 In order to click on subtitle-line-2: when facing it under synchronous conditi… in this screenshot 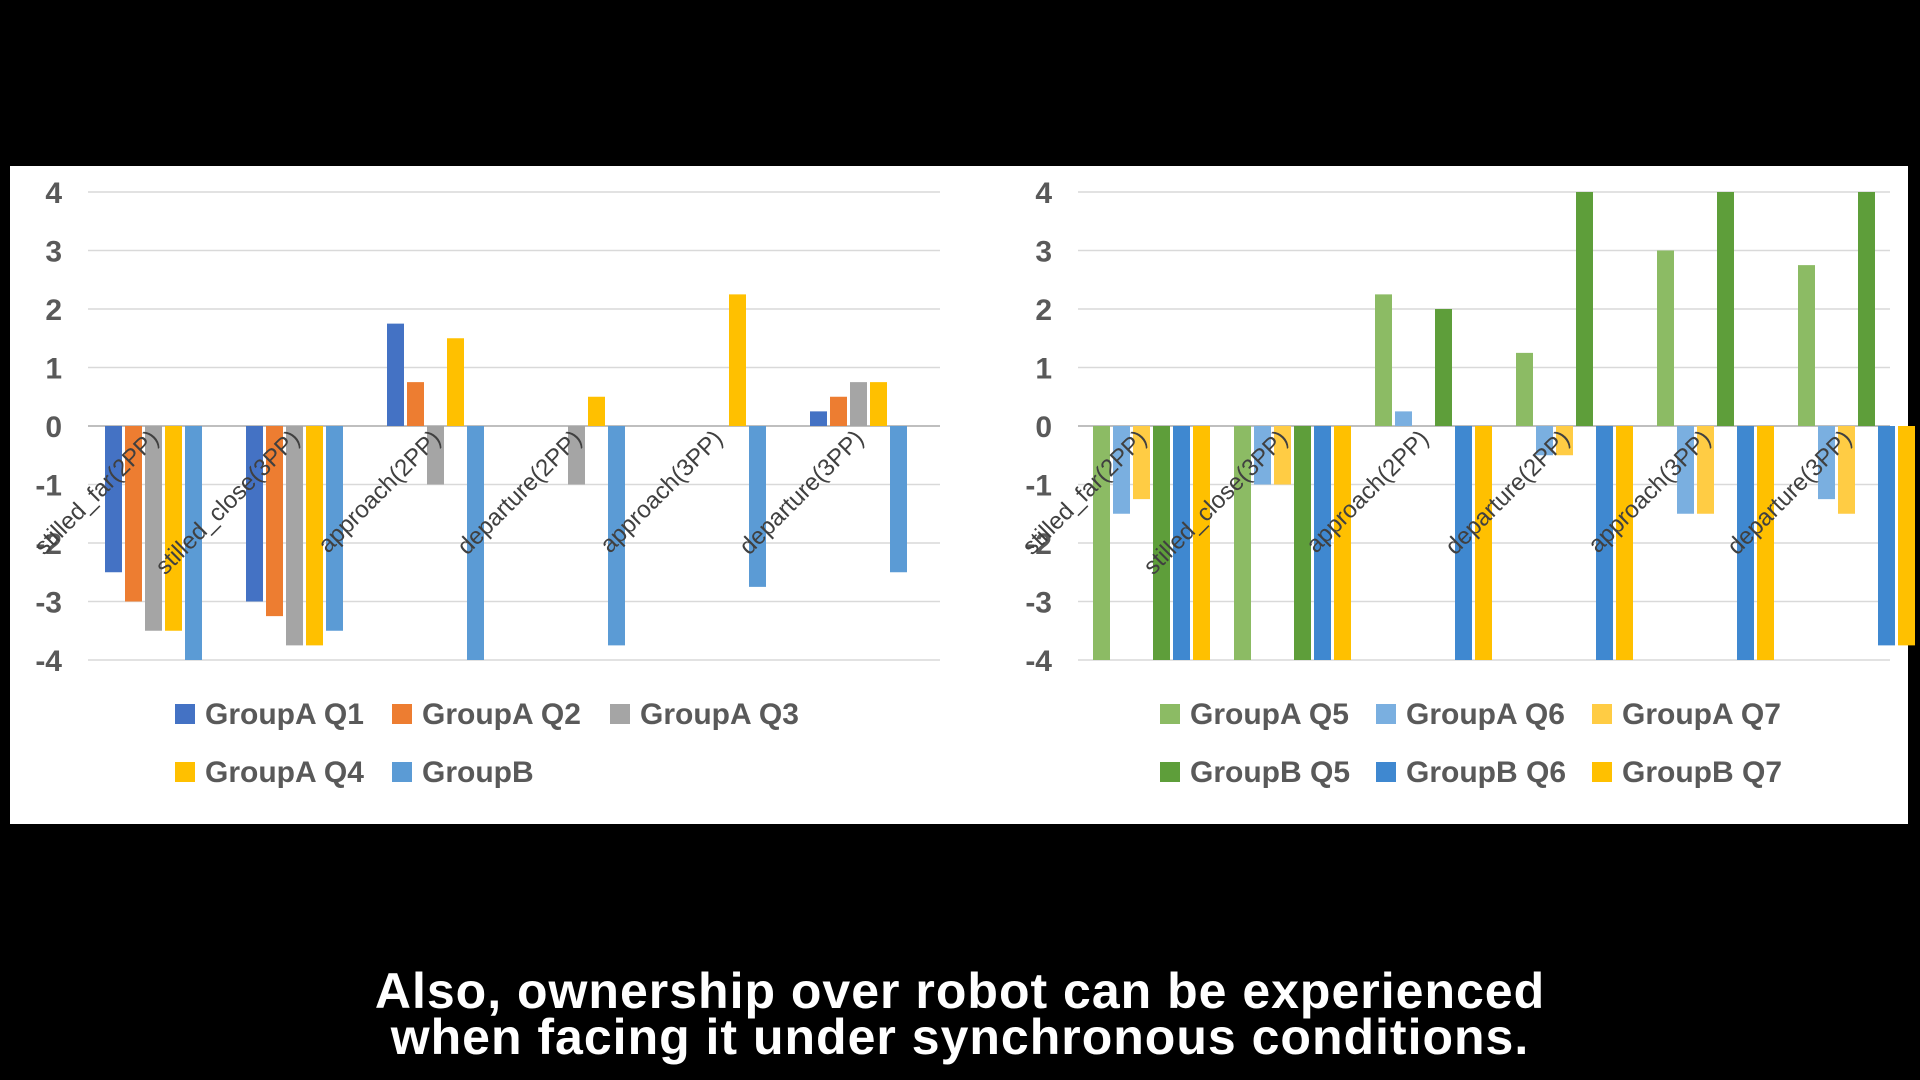, I will do `click(960, 1037)`.